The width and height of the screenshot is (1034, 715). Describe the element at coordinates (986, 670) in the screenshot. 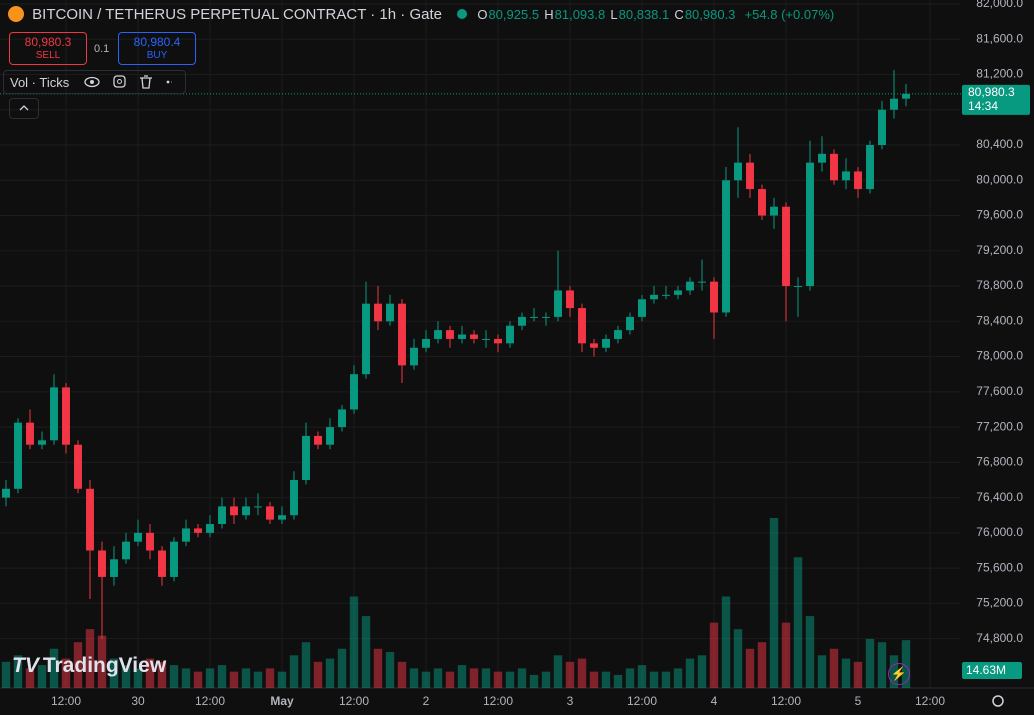

I see `volume-tag: 14.63M` at that location.